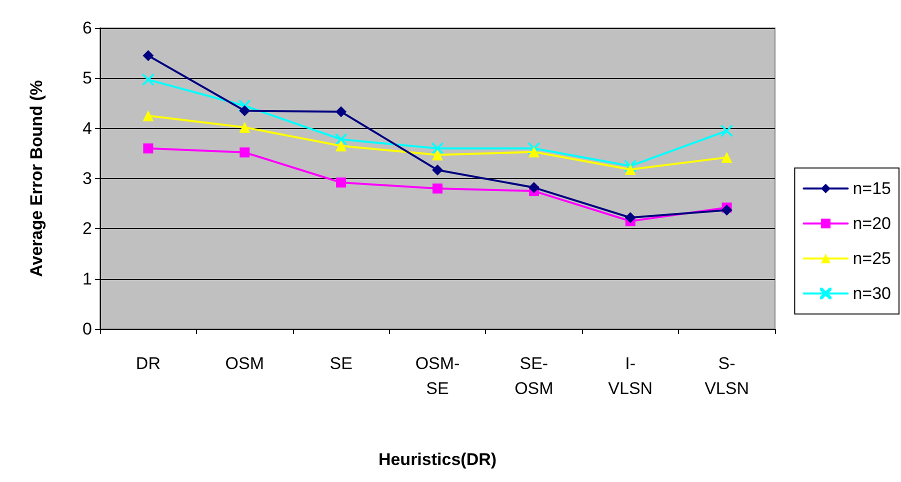  Describe the element at coordinates (437, 459) in the screenshot. I see `x-axis-title: Heuristics(DR)` at that location.